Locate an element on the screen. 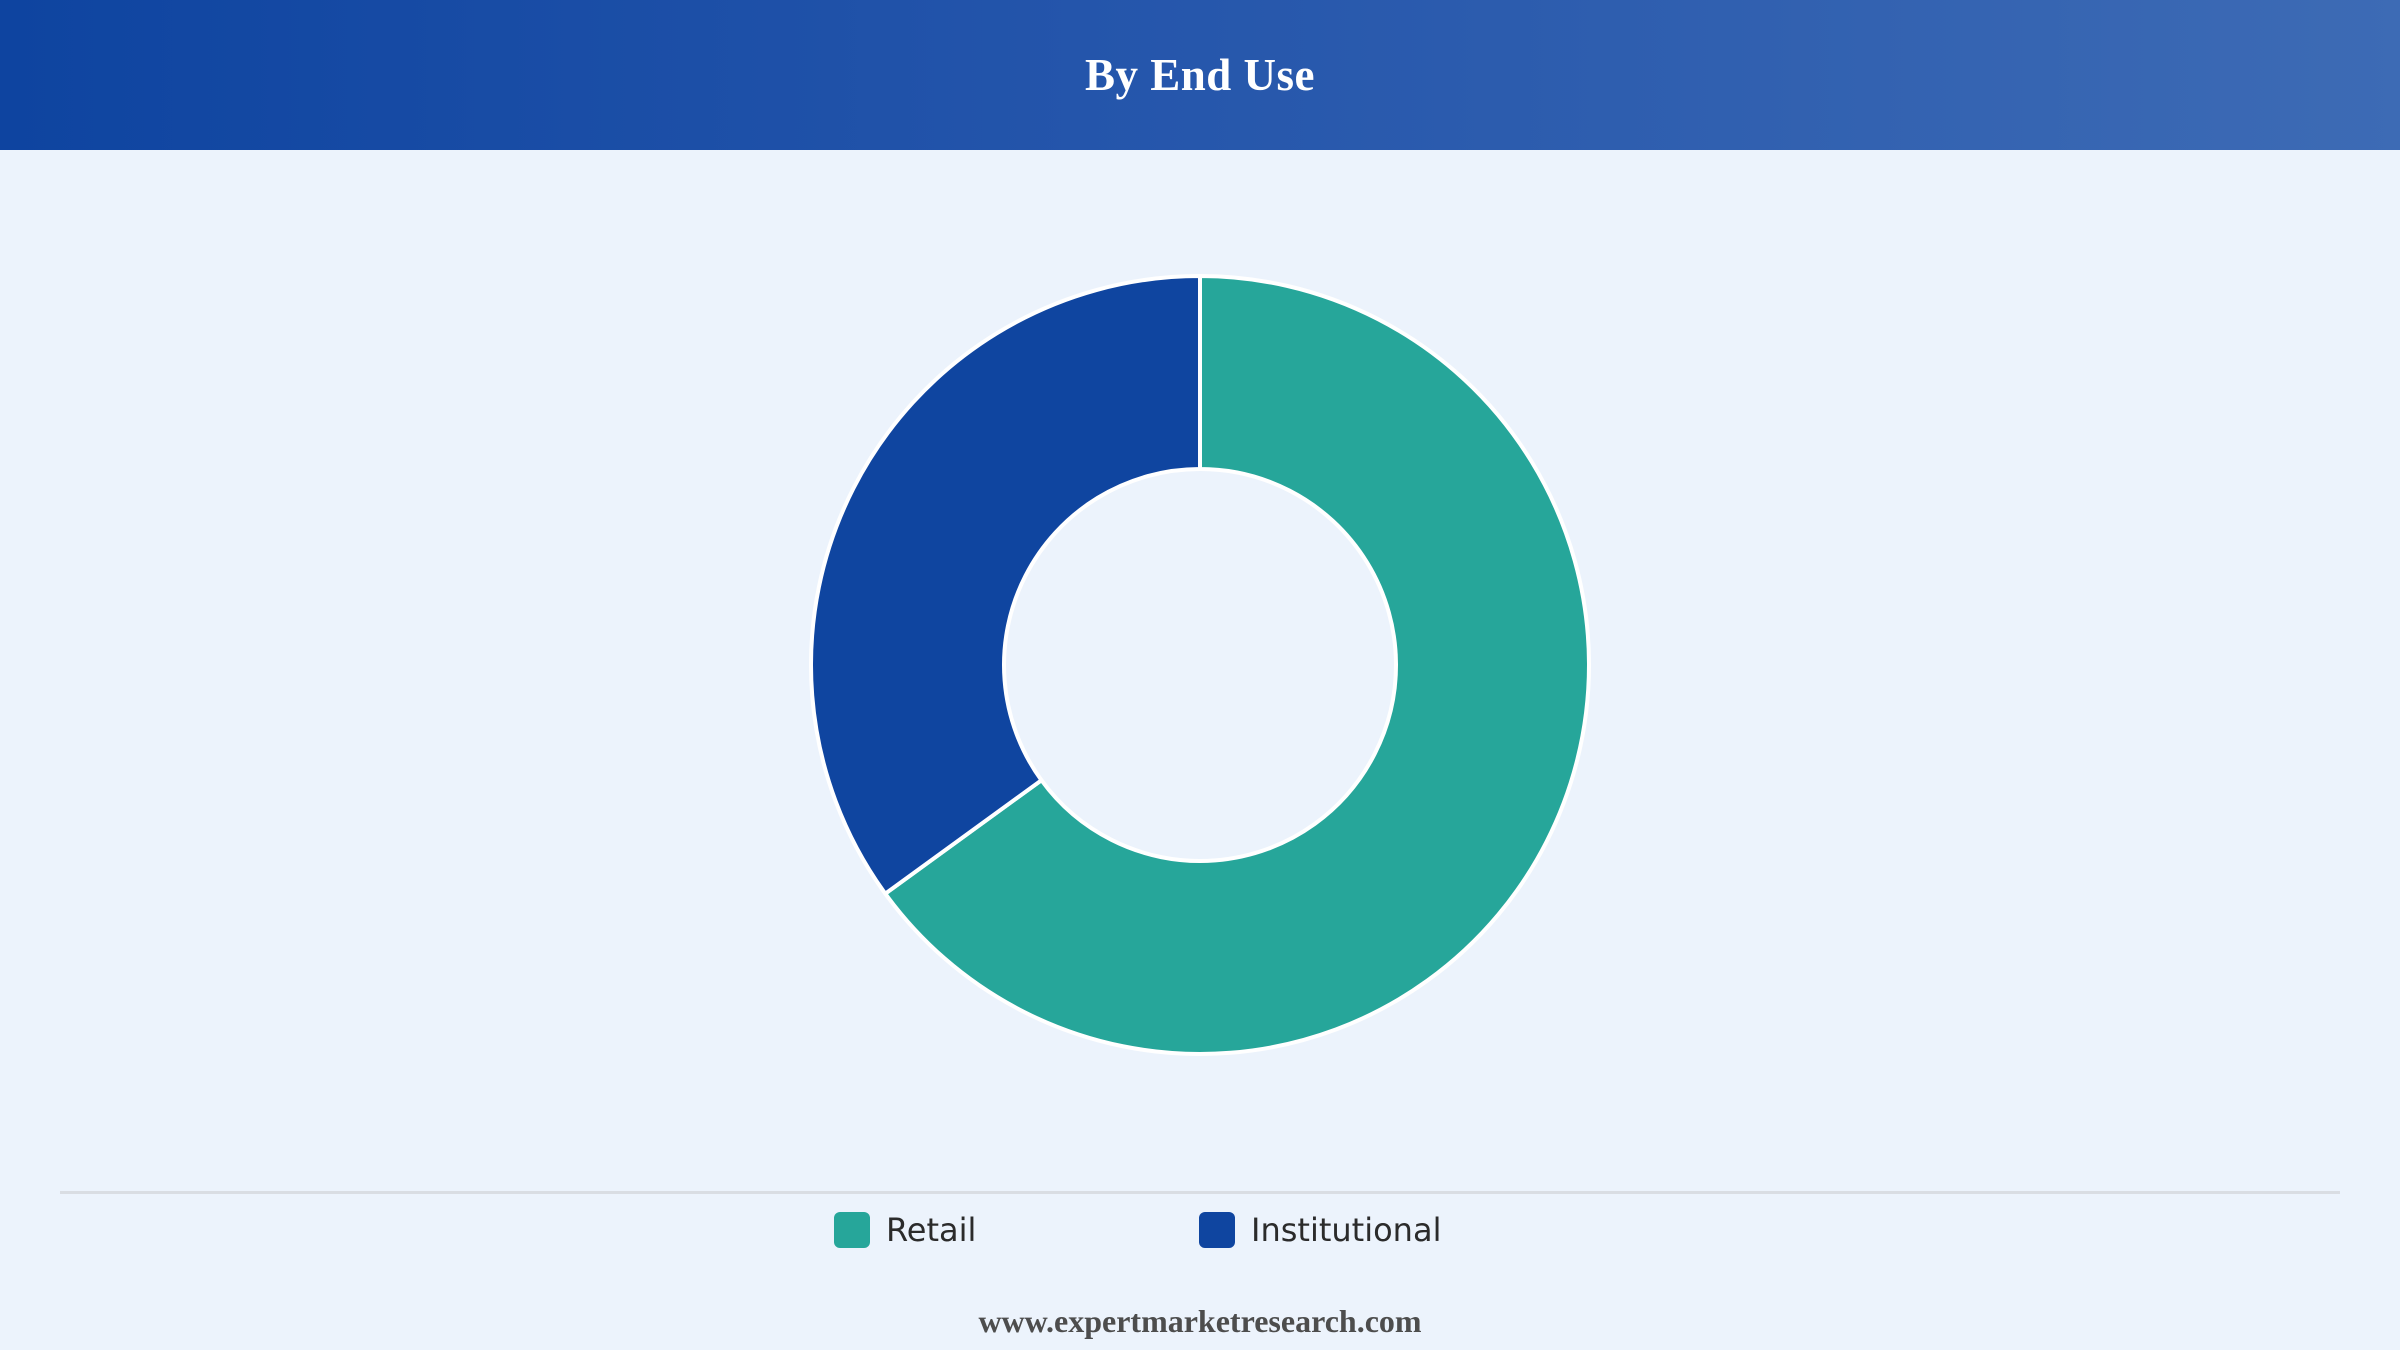 This screenshot has height=1350, width=2400. chart-title: By End Use is located at coordinates (1200, 75).